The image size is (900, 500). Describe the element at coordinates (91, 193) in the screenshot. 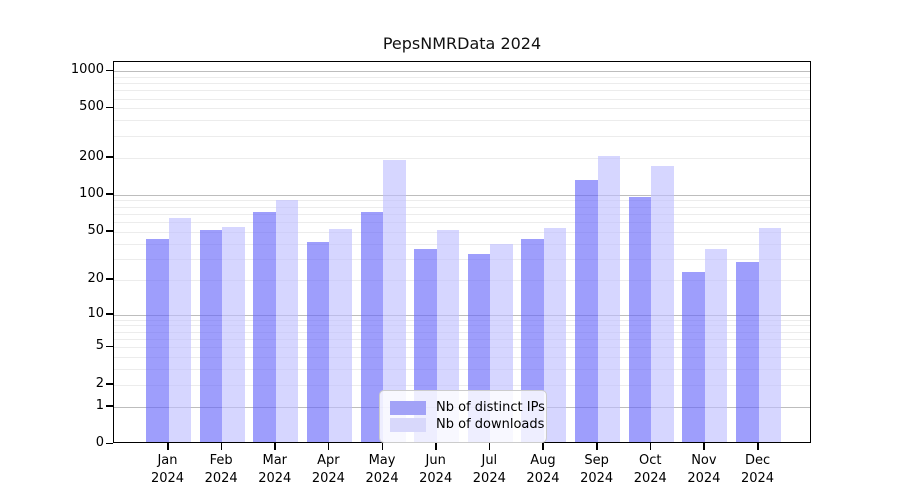

I see `y-axis-tick-label: 100` at that location.